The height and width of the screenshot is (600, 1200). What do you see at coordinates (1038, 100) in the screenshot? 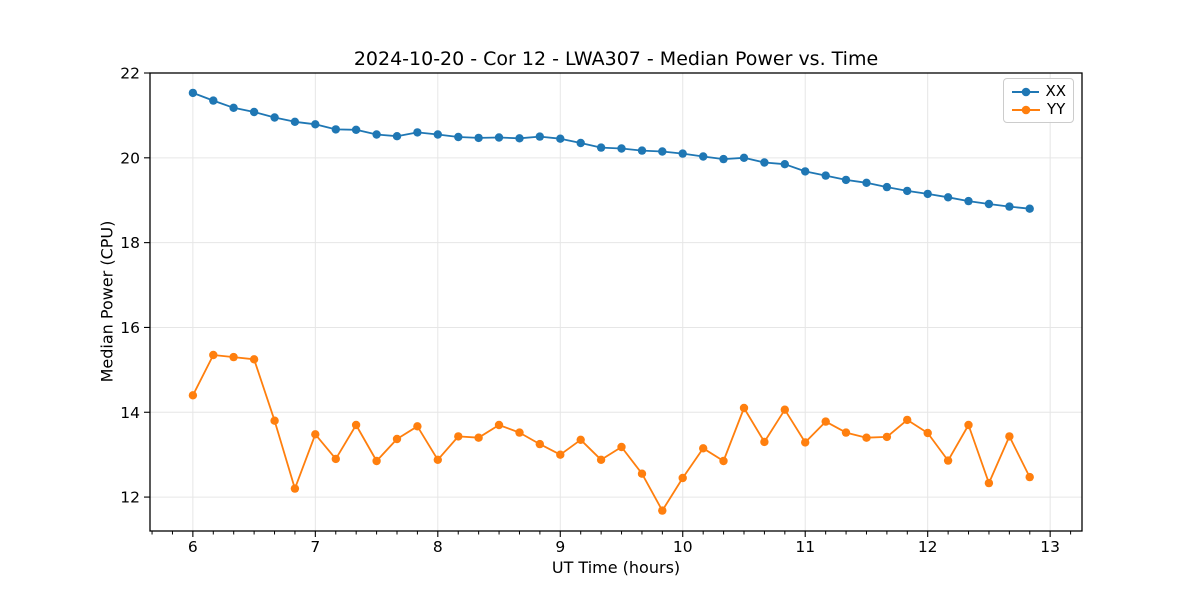
I see `legend: XX YY` at bounding box center [1038, 100].